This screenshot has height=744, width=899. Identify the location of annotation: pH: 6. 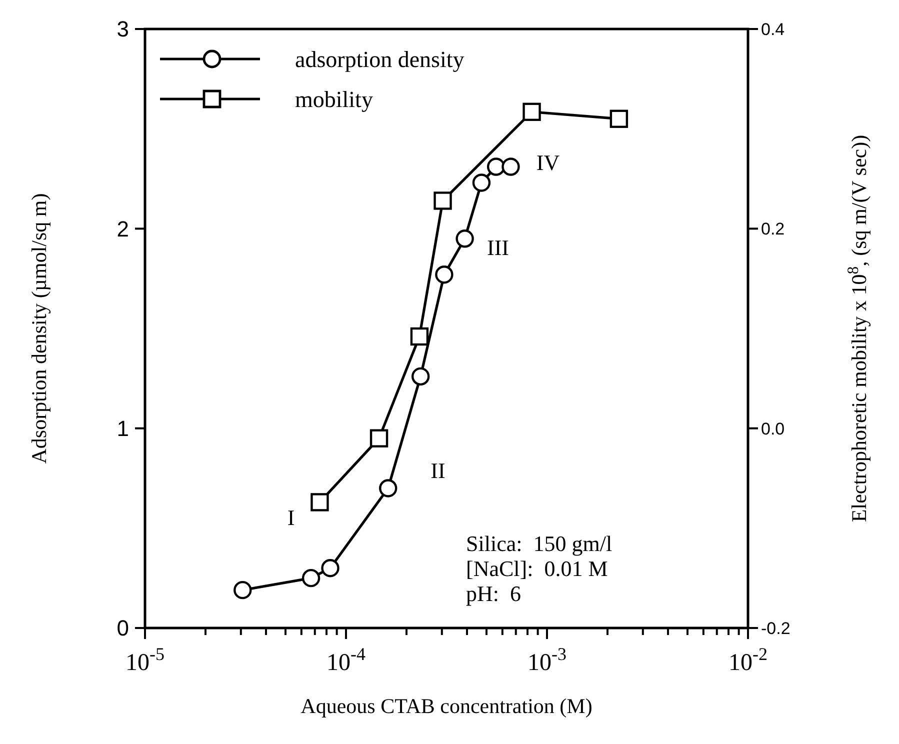
(493, 593).